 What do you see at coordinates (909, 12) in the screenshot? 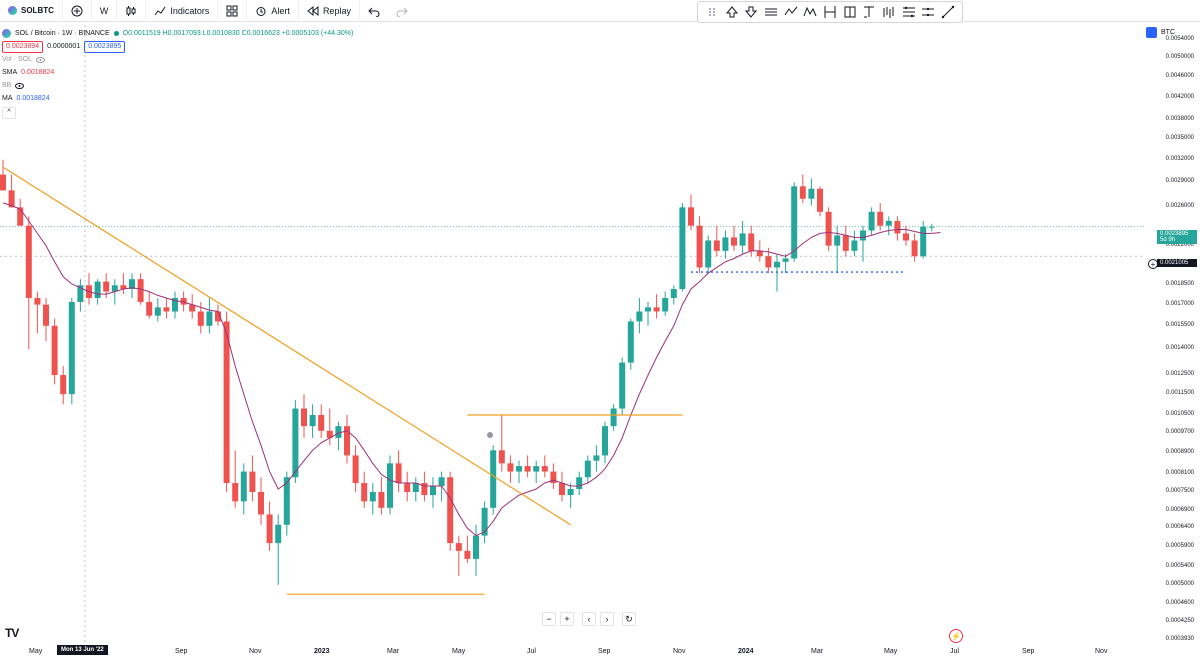
I see `fib-icon` at bounding box center [909, 12].